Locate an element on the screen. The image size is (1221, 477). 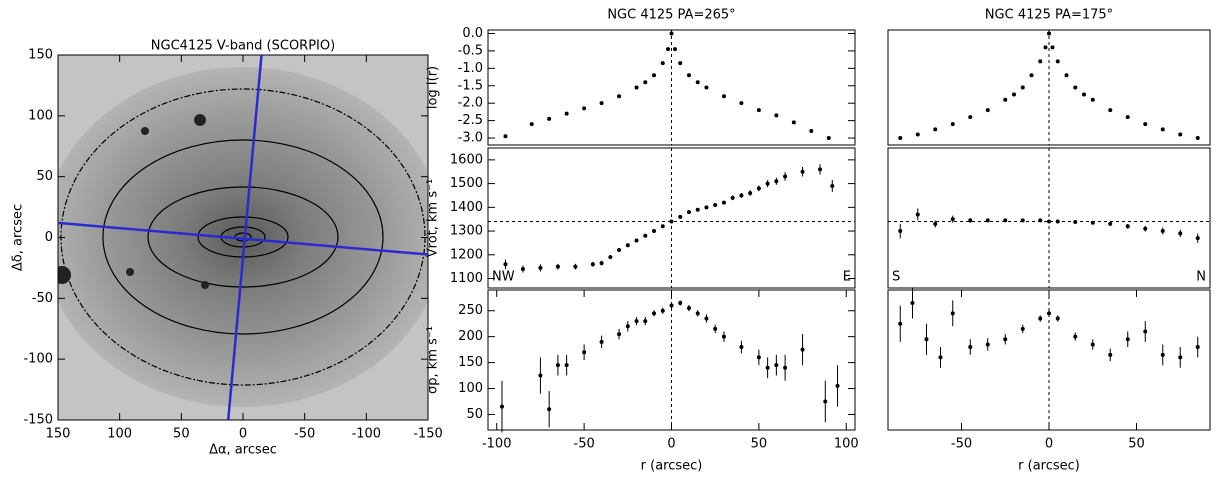
corner-label: S is located at coordinates (896, 277).